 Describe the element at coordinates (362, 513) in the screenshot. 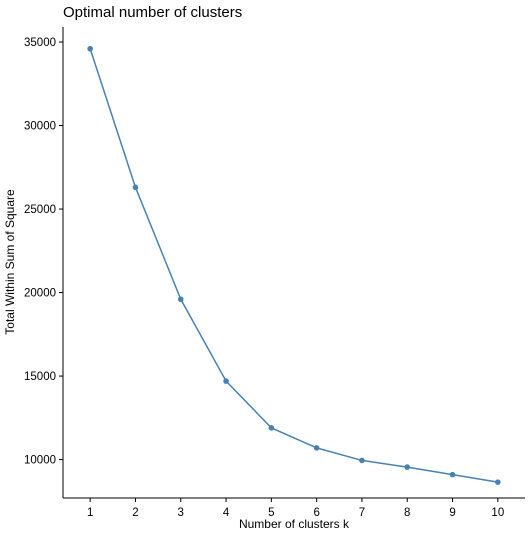

I see `x-tick-label: 7` at that location.